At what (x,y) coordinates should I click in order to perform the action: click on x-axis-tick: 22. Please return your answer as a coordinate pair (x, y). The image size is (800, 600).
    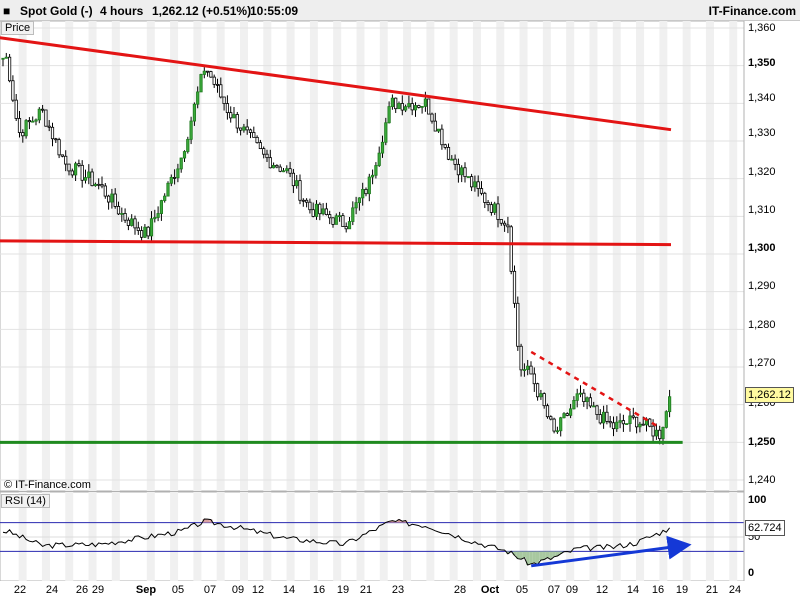
    Looking at the image, I should click on (20, 590).